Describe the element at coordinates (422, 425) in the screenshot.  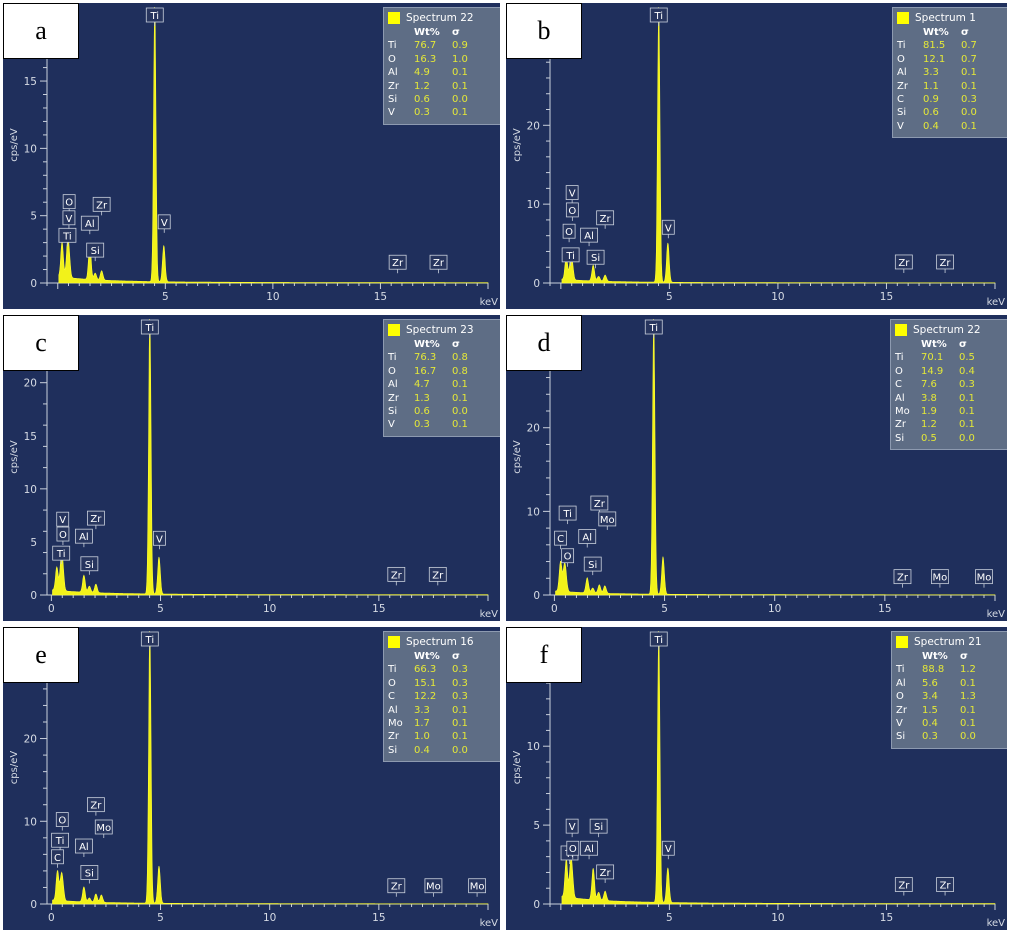
I see `wt-value: 0.3` at that location.